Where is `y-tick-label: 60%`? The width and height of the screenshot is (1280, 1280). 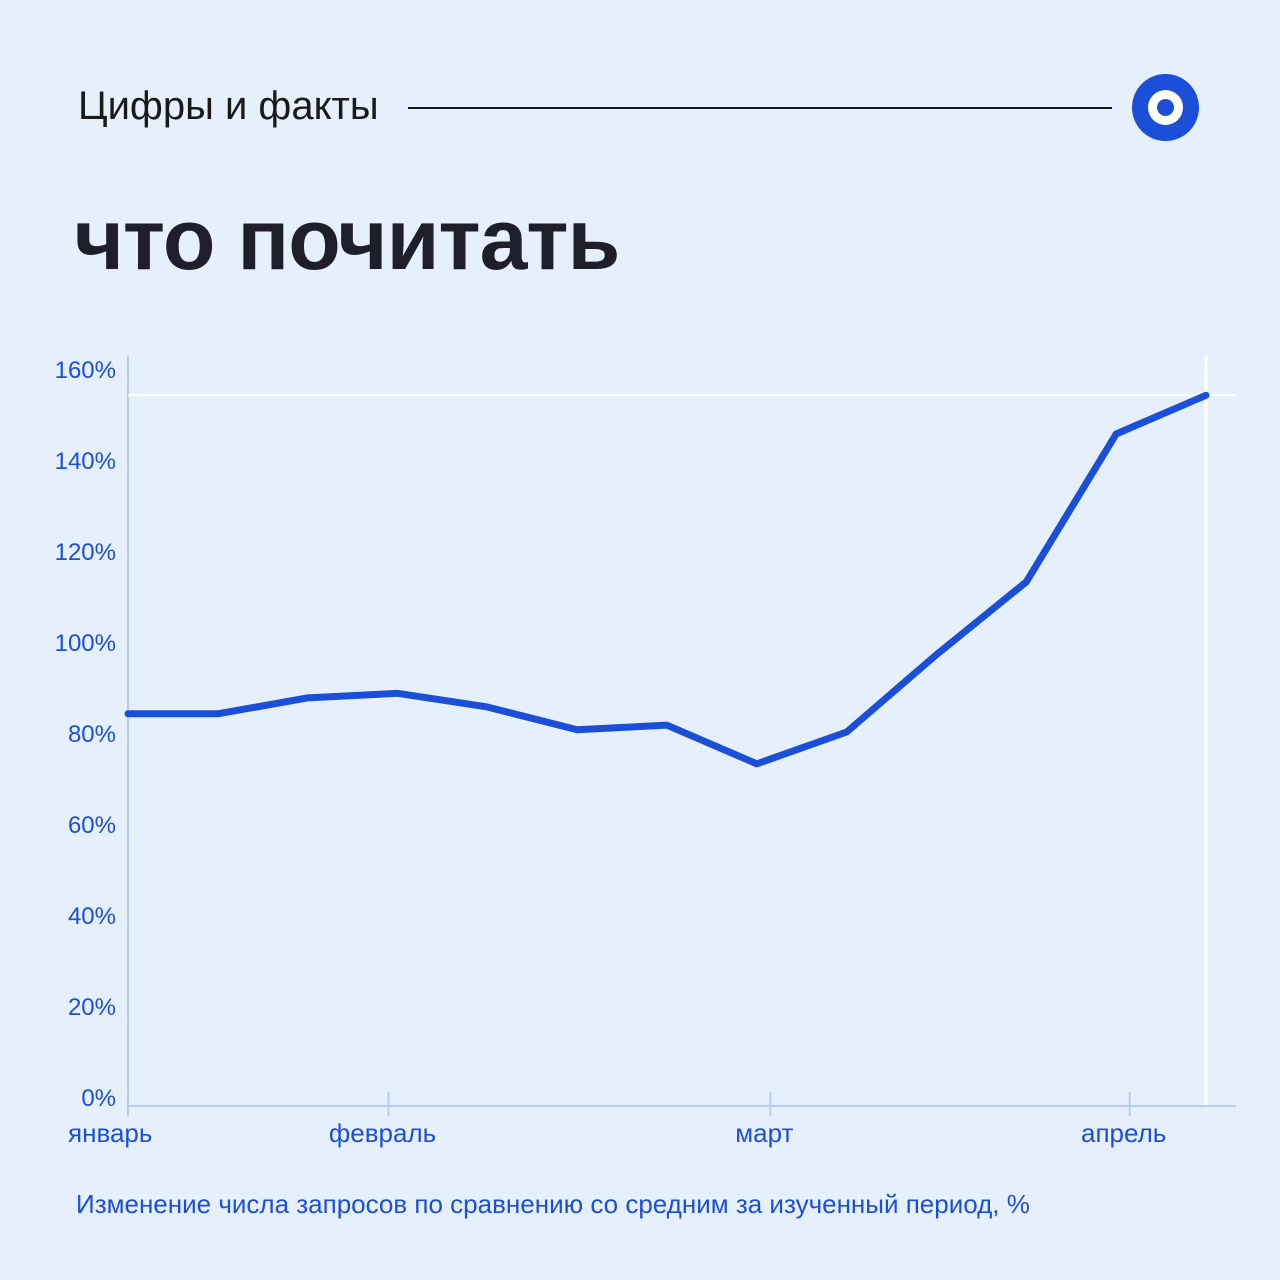
y-tick-label: 60% is located at coordinates (92, 825).